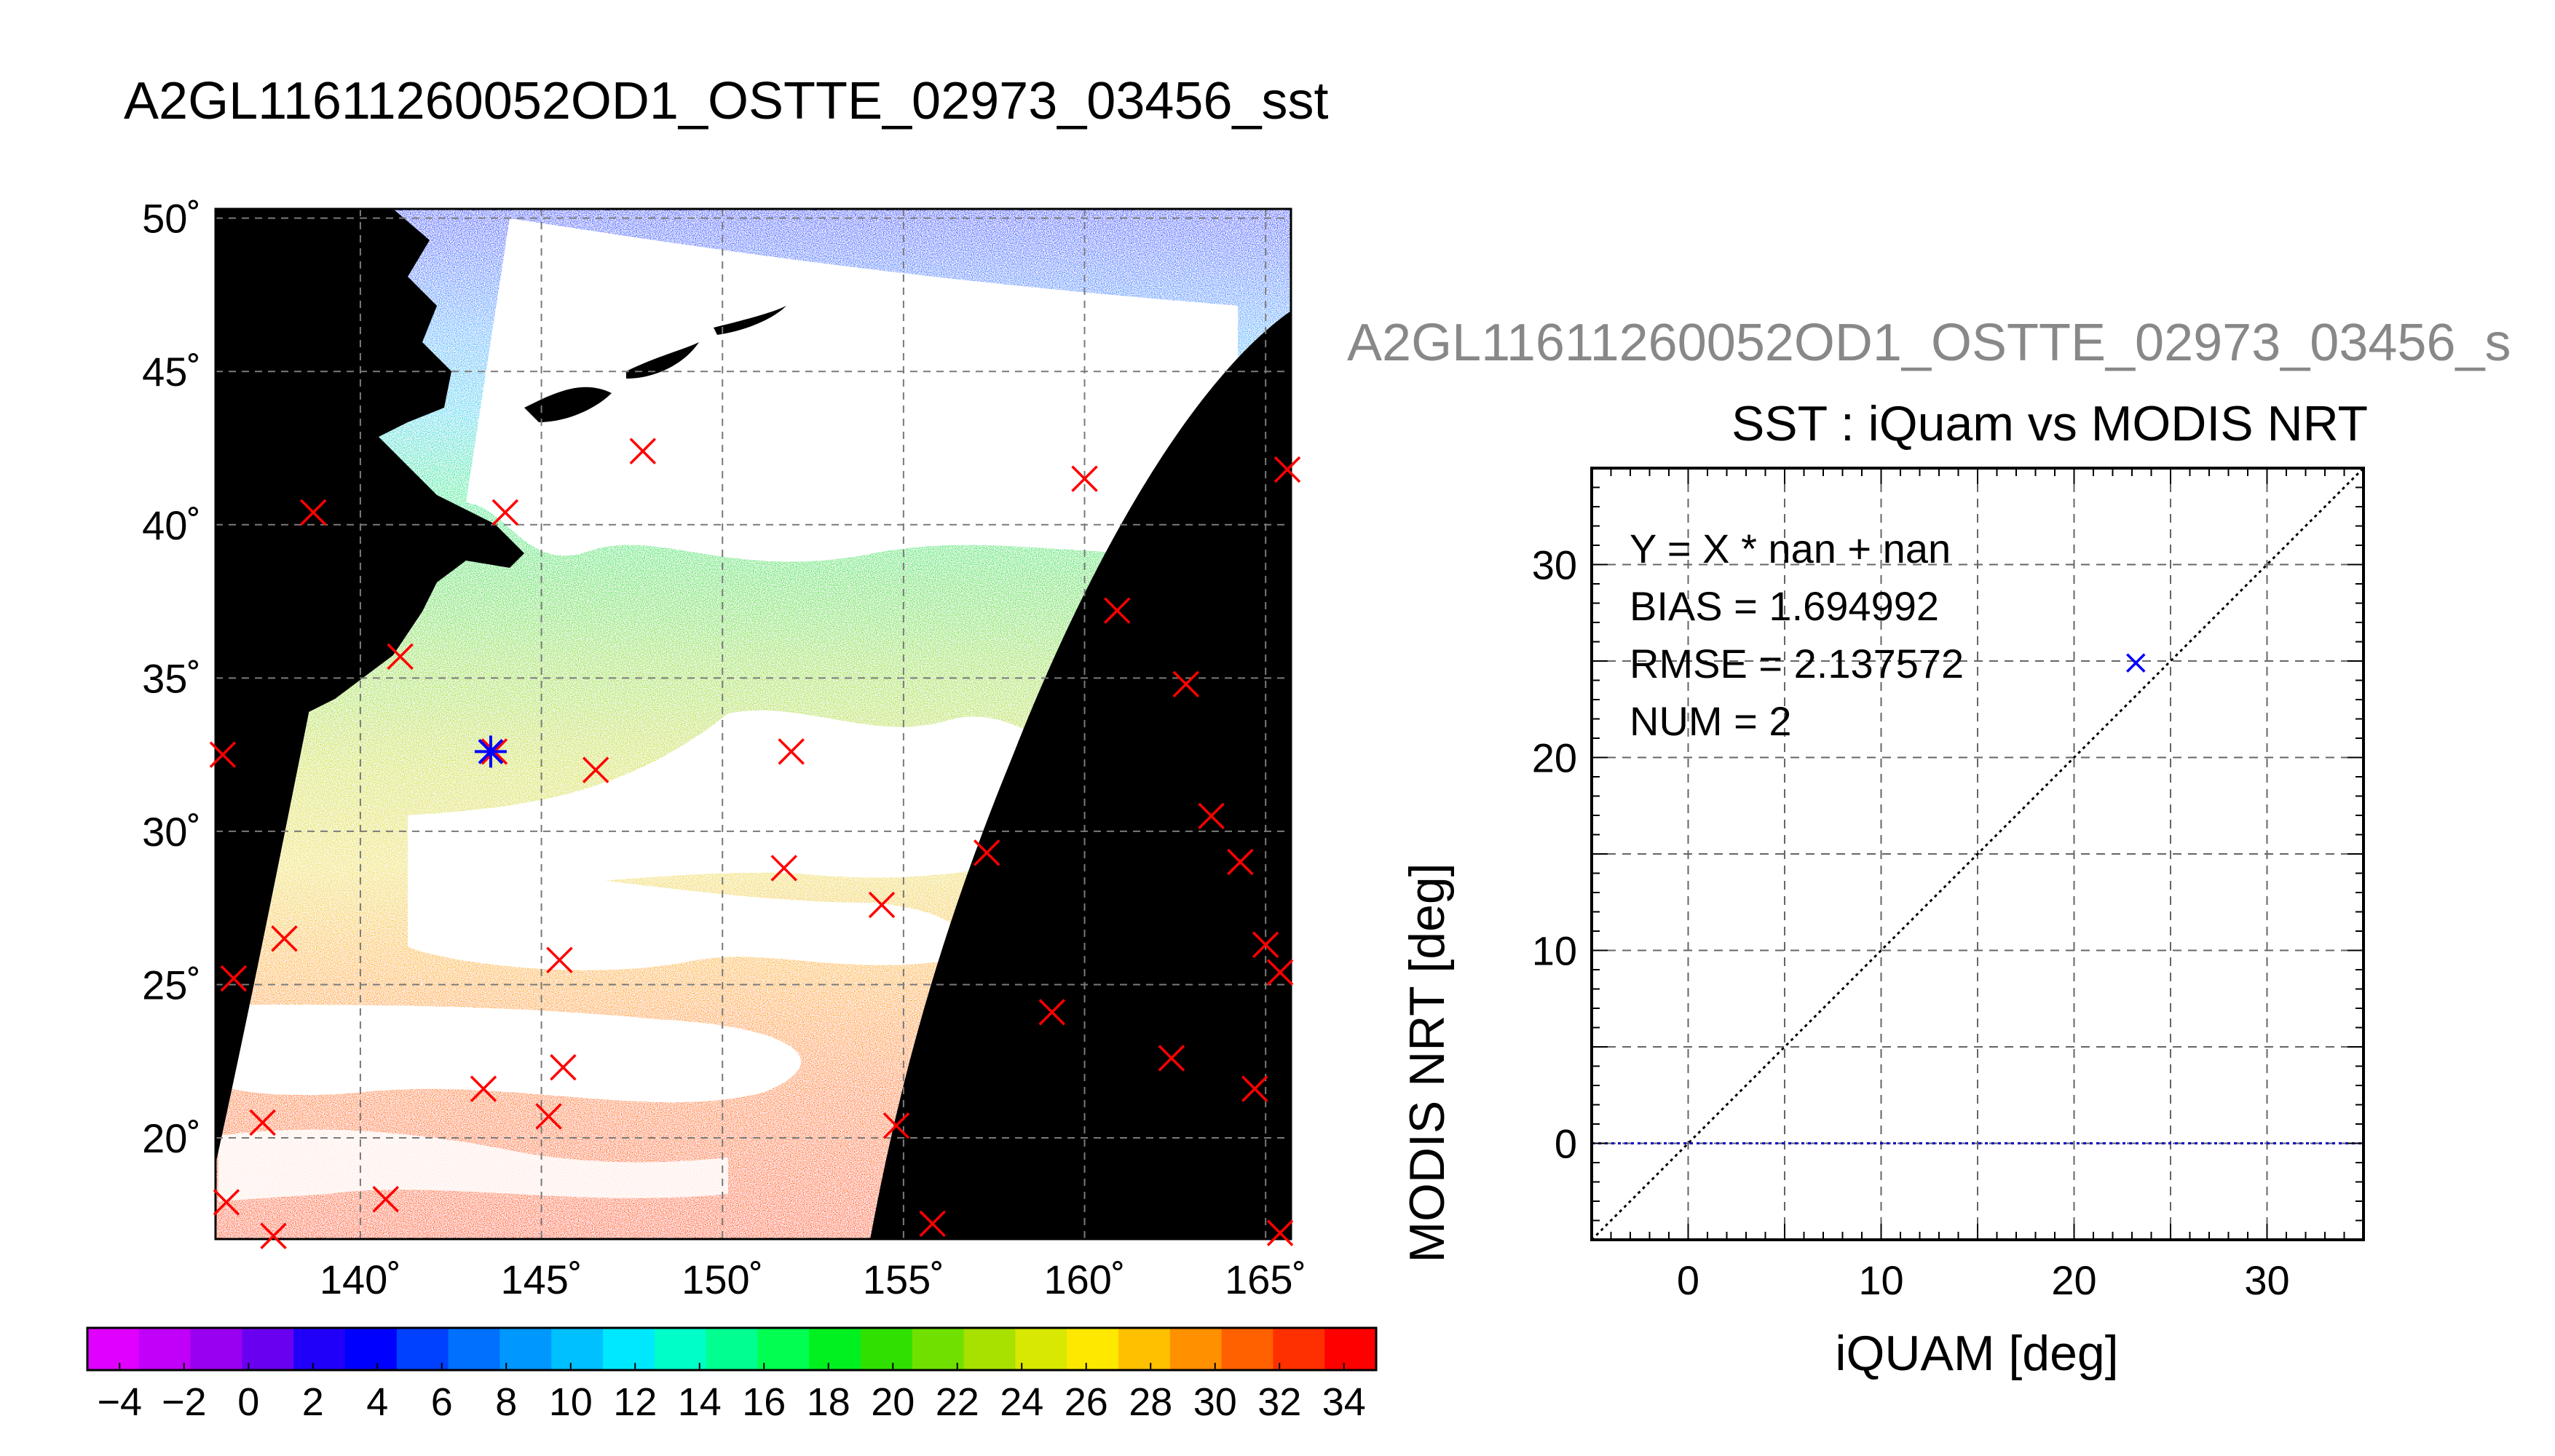 This screenshot has height=1456, width=2555. Describe the element at coordinates (171, 985) in the screenshot. I see `map-y-tick-label: 25˚` at that location.